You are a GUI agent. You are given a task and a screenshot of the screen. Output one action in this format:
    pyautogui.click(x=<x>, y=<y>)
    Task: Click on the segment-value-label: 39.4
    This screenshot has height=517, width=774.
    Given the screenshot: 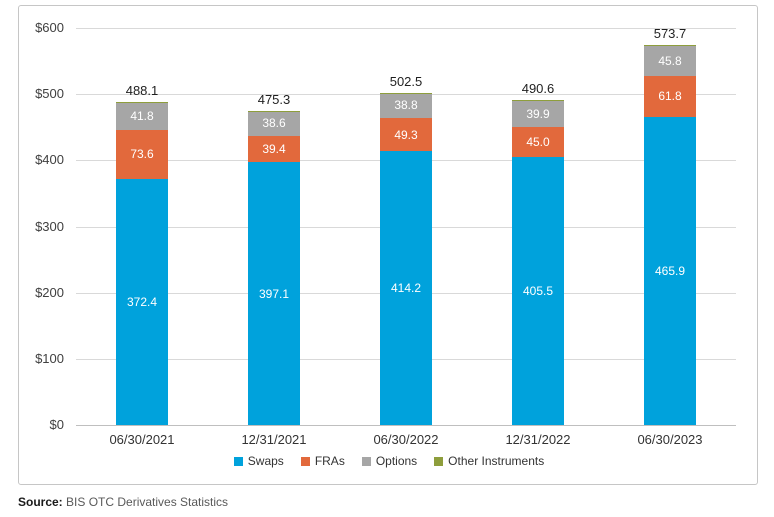 What is the action you would take?
    pyautogui.click(x=274, y=149)
    